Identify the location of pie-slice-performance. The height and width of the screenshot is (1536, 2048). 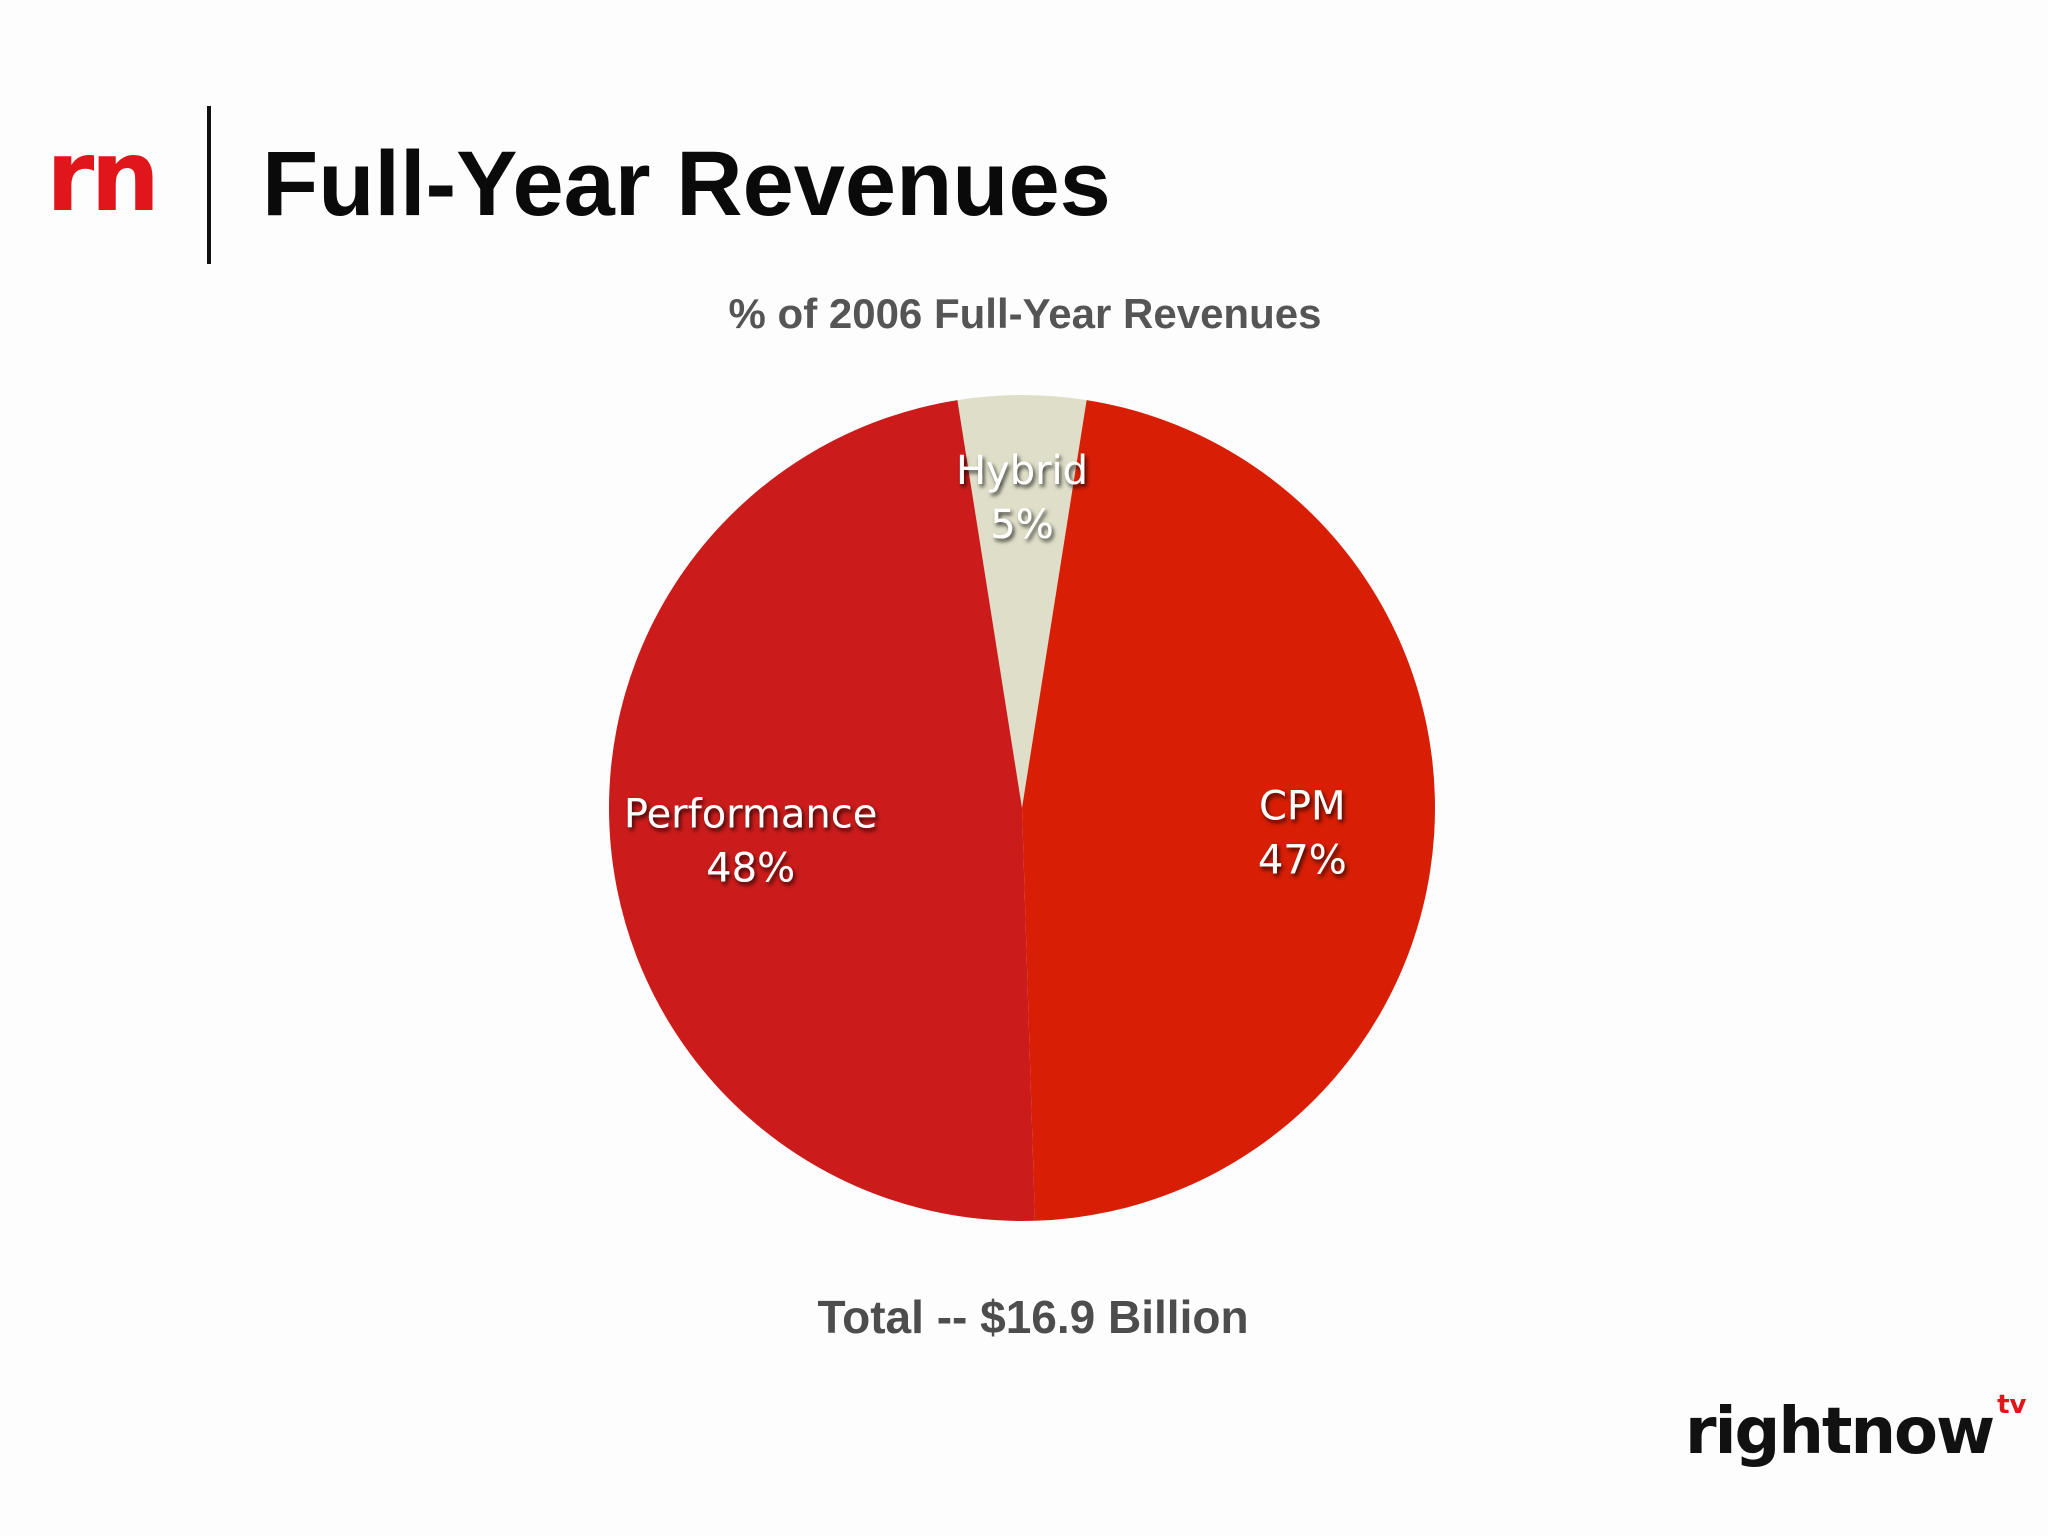
(821, 811).